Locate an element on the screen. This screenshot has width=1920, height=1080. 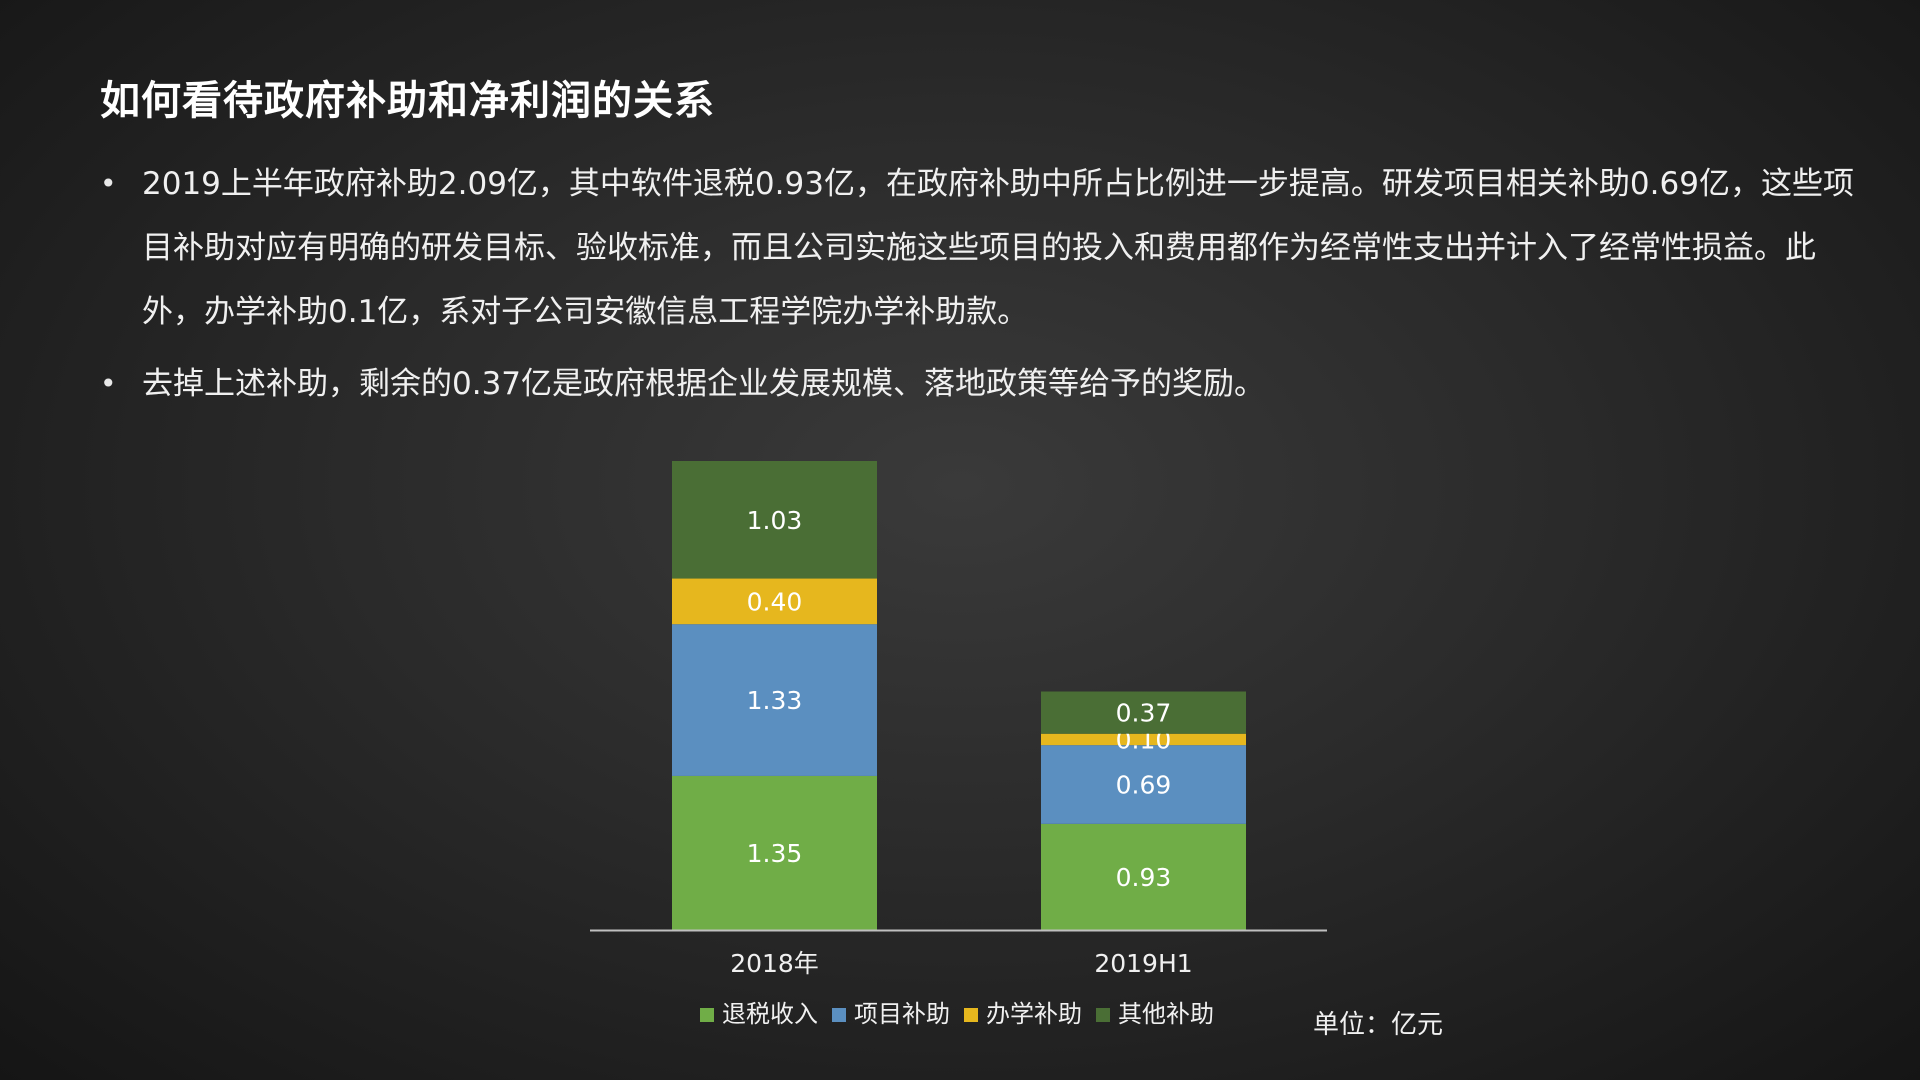
bullet-item: • 去掉上述补助，剩余的0.37亿是政府根据企业发展规模、落地政策等给予的奖励。 is located at coordinates (985, 384).